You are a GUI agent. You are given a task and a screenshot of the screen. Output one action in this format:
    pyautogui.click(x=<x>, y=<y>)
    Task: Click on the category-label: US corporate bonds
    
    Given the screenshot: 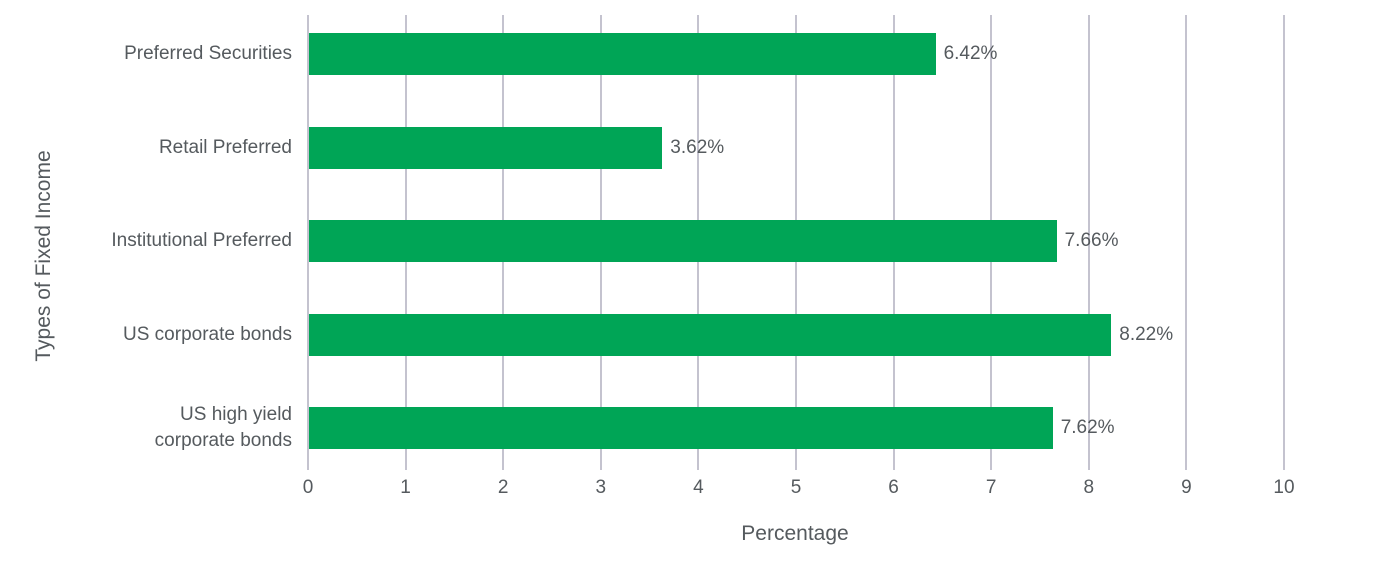 What is the action you would take?
    pyautogui.click(x=146, y=335)
    